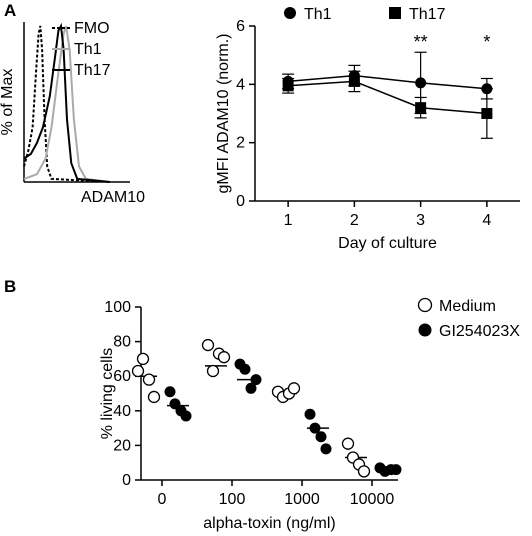 The width and height of the screenshot is (532, 536). What do you see at coordinates (427, 14) in the screenshot?
I see `line-legend-label: Th17` at bounding box center [427, 14].